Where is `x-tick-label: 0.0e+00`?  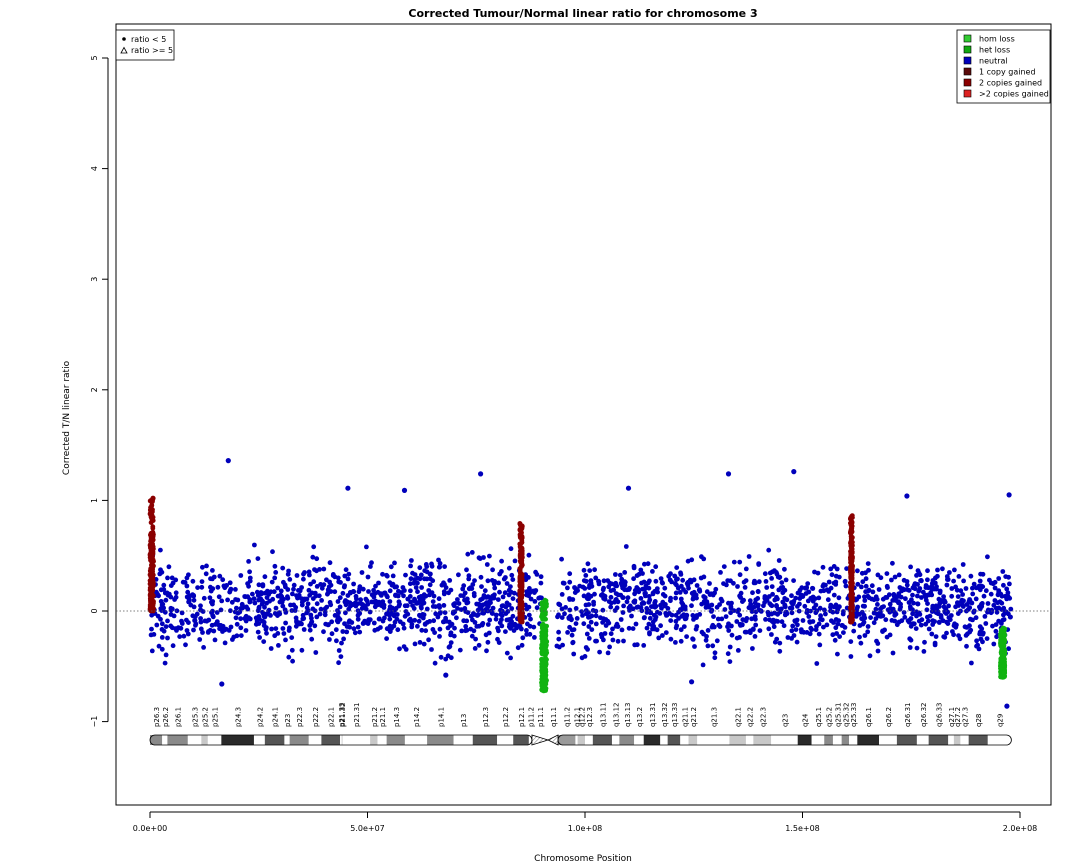
x-tick-label: 0.0e+00 is located at coordinates (150, 828).